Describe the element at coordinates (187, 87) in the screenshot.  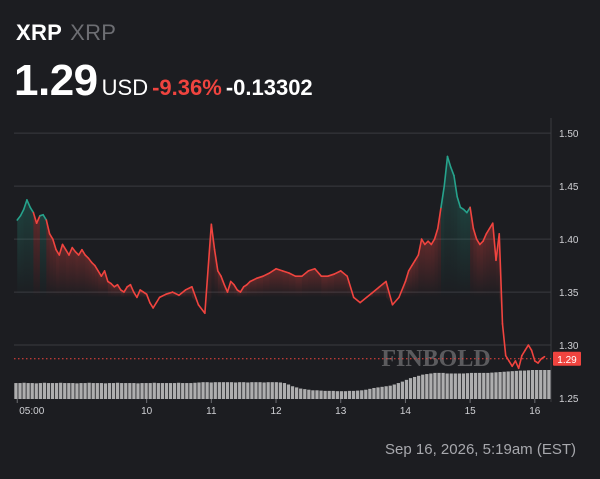
I see `price-change-percent: -9.36%` at that location.